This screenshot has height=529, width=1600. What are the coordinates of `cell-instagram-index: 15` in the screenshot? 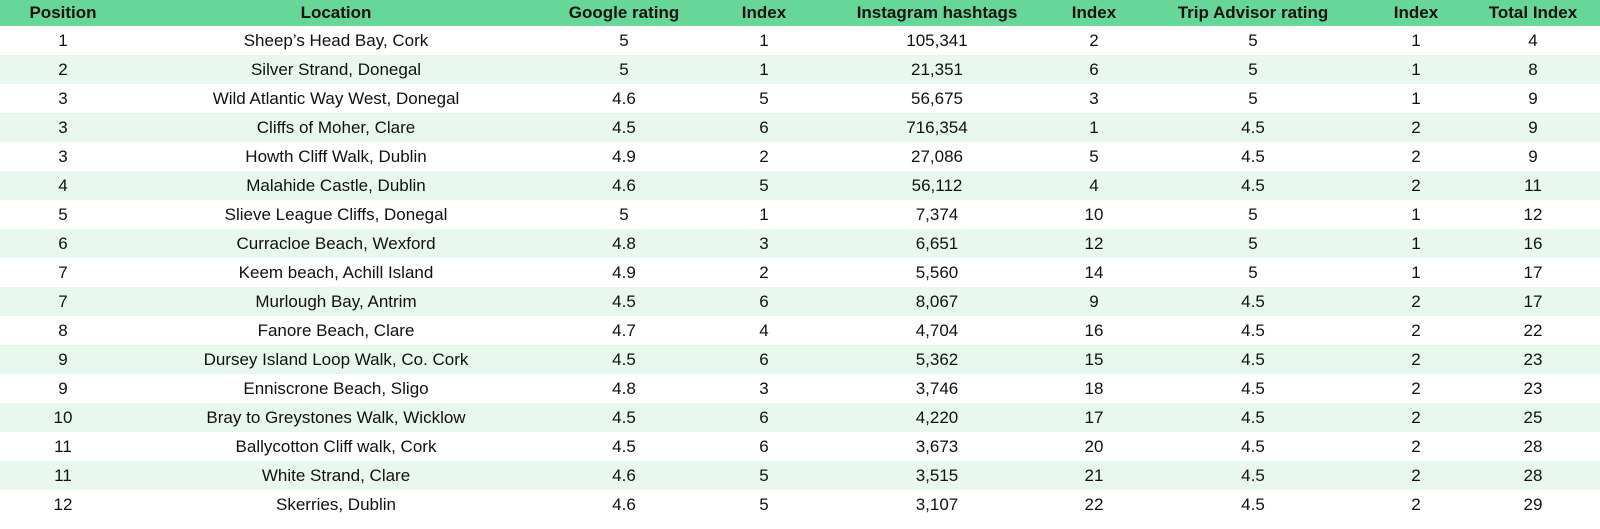 It's located at (1094, 359).